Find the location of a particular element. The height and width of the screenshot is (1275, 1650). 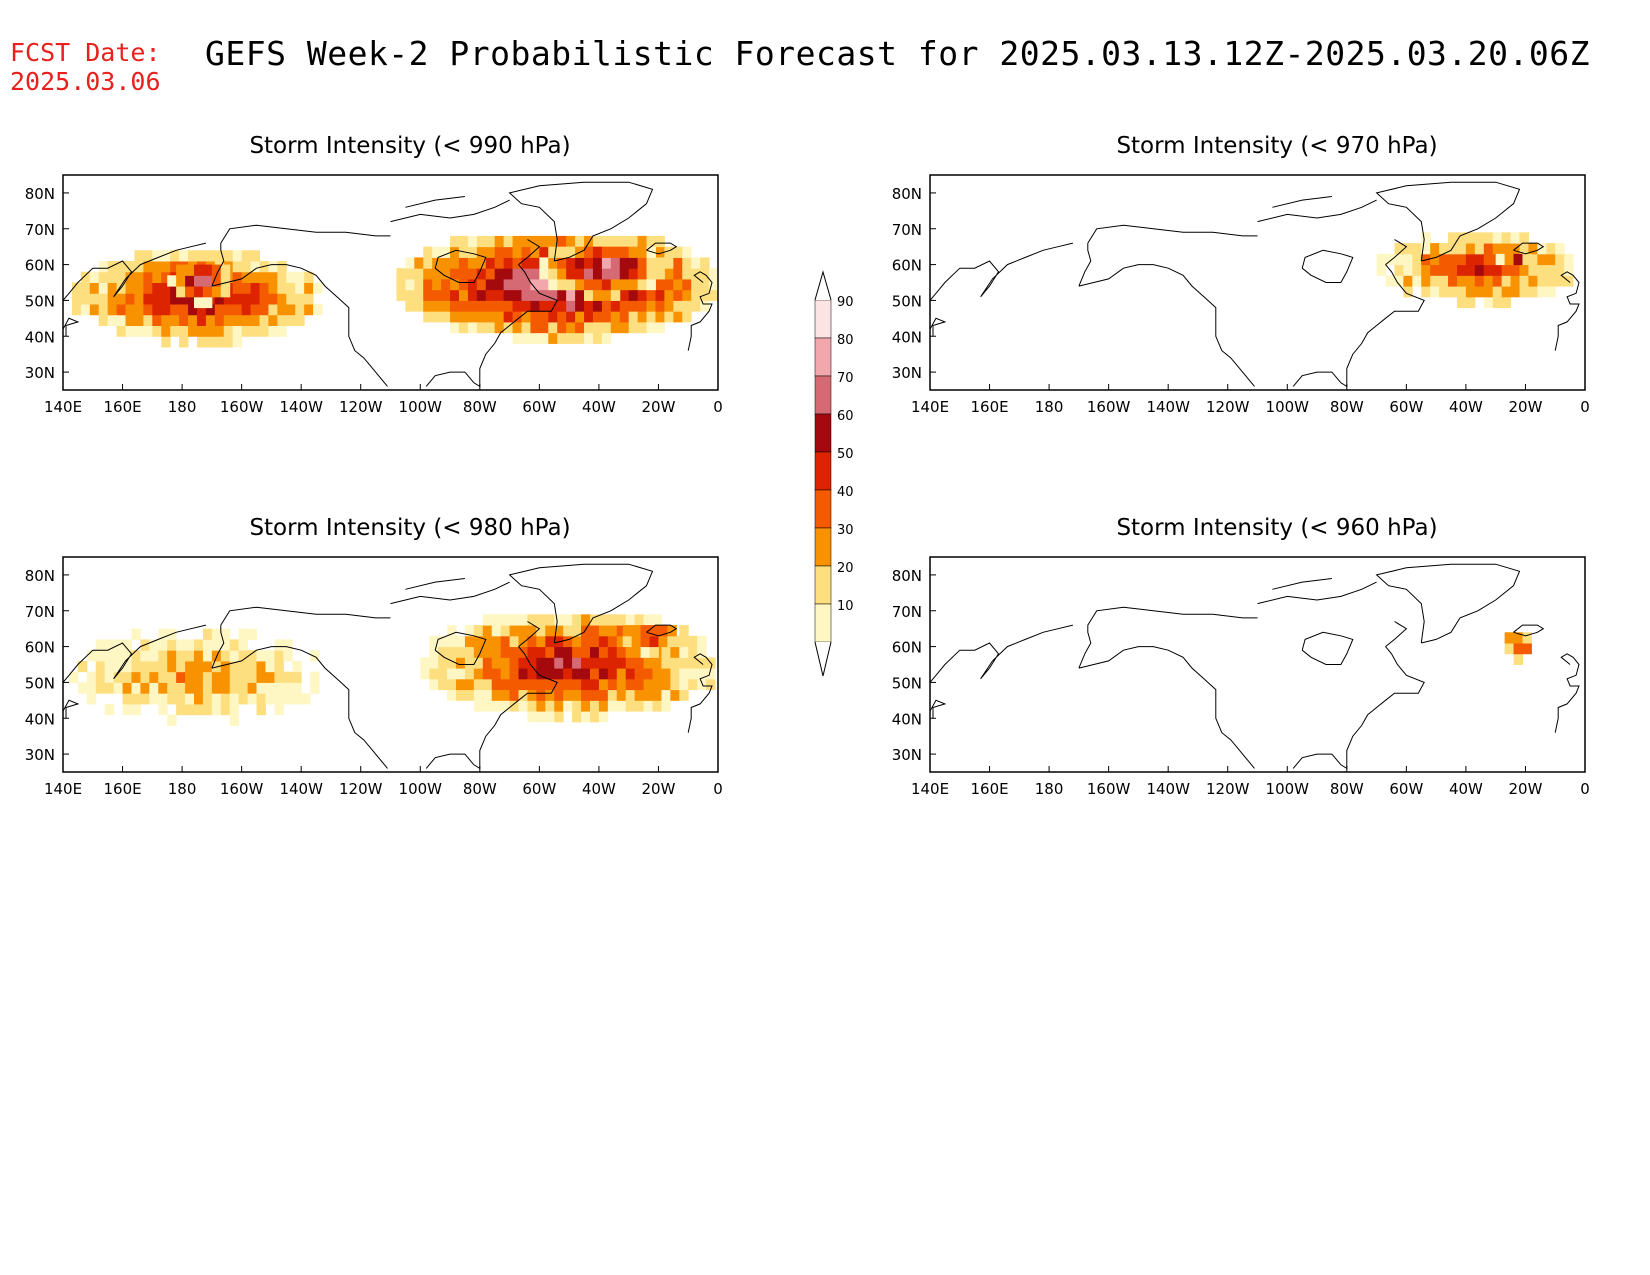

x-tick-label: 140W is located at coordinates (301, 789).